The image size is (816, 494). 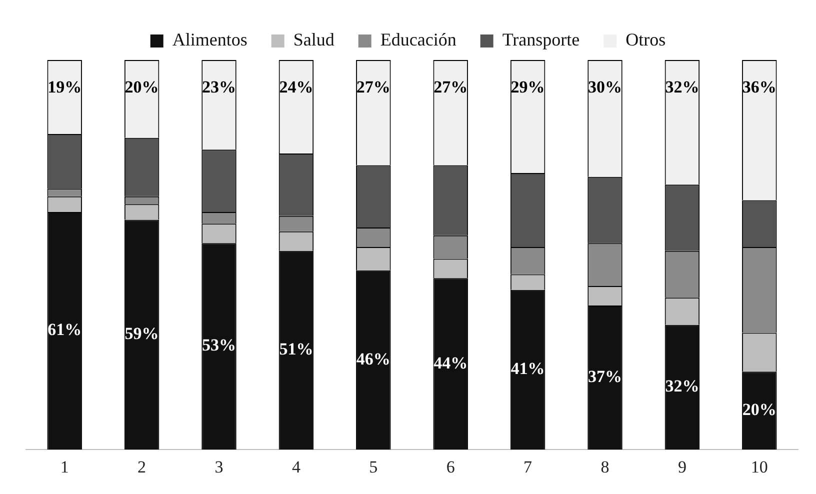 I want to click on x-tick-label: 3, so click(x=219, y=466).